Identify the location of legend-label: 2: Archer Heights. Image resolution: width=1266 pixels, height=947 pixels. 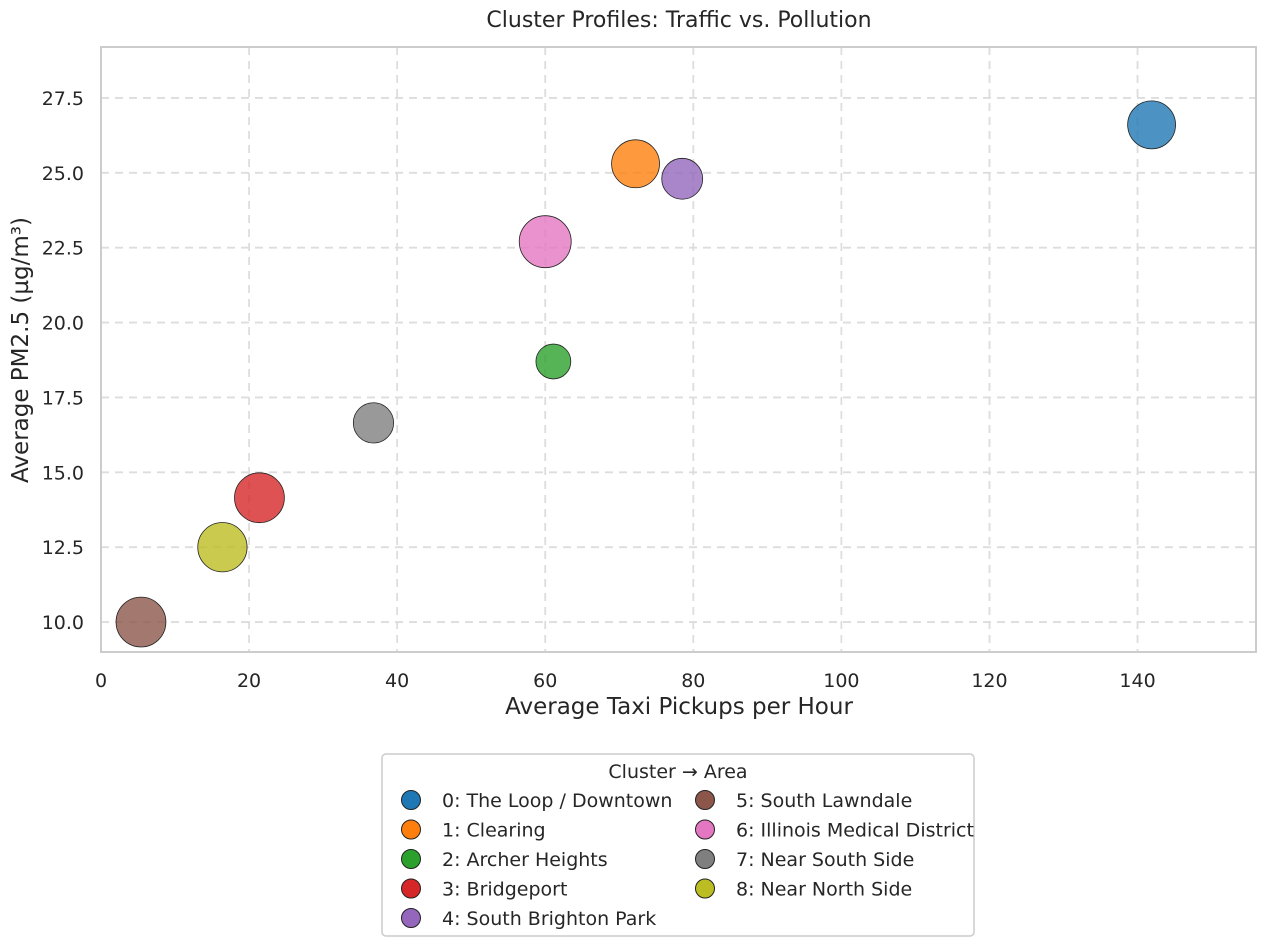
(525, 860).